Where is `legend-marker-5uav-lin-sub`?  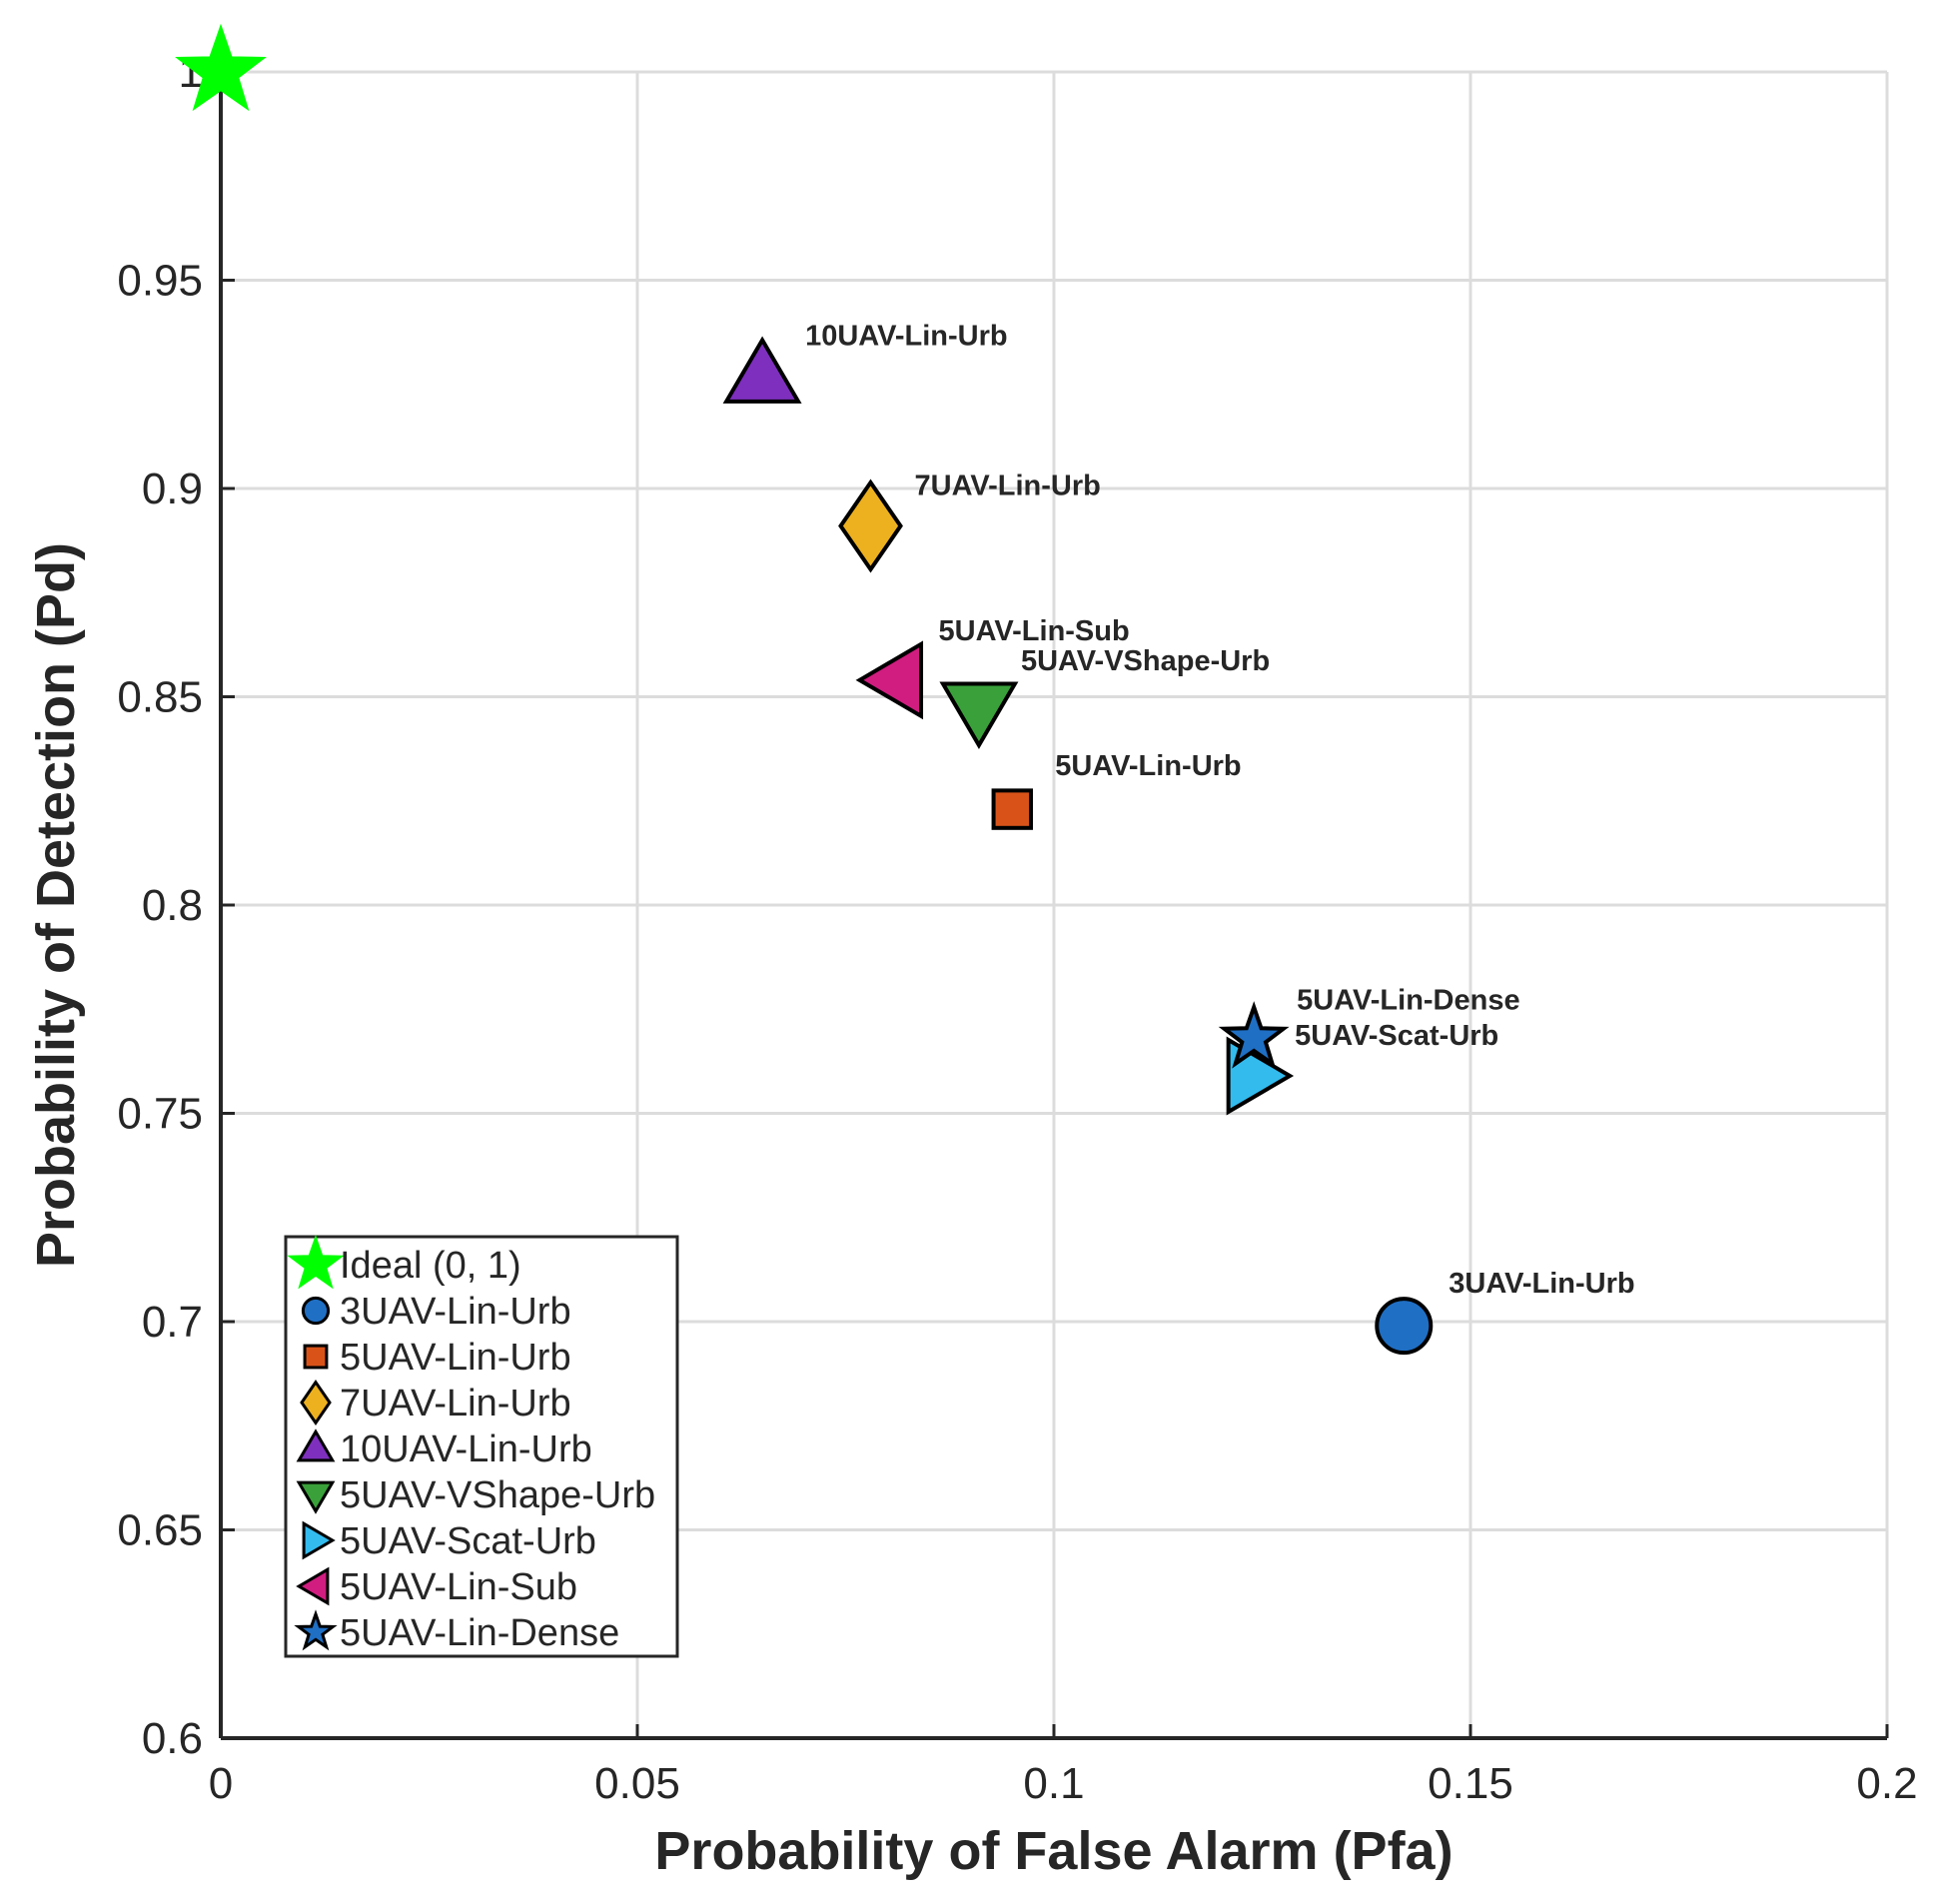 legend-marker-5uav-lin-sub is located at coordinates (313, 1586).